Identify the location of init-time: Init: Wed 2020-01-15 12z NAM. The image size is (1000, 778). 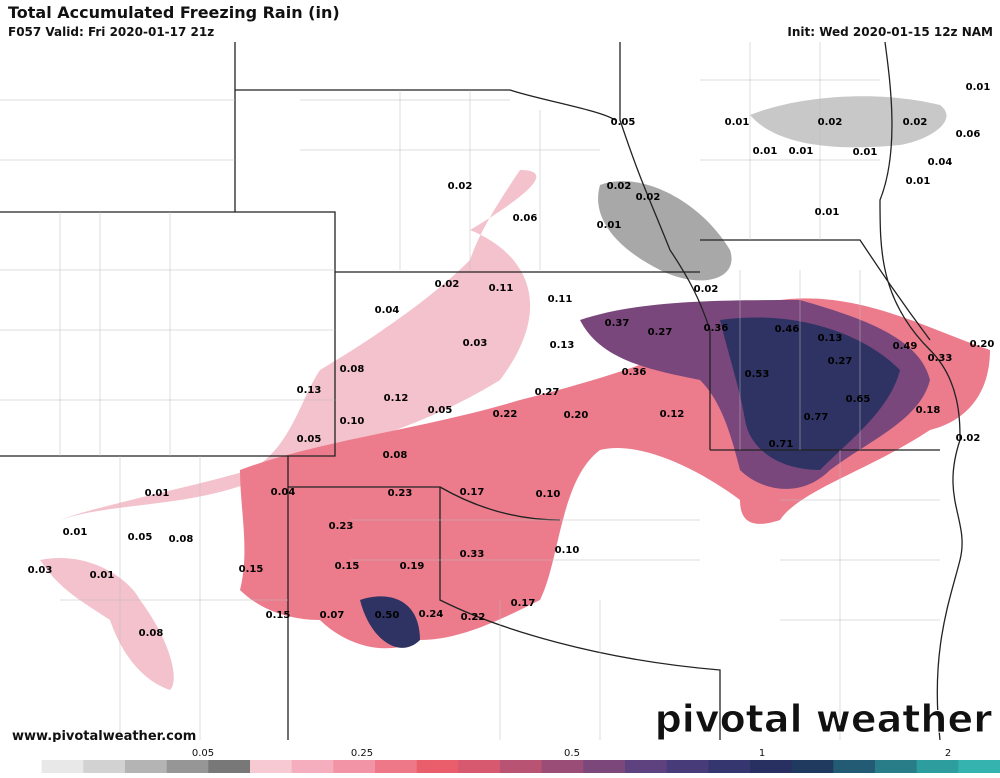
(890, 32).